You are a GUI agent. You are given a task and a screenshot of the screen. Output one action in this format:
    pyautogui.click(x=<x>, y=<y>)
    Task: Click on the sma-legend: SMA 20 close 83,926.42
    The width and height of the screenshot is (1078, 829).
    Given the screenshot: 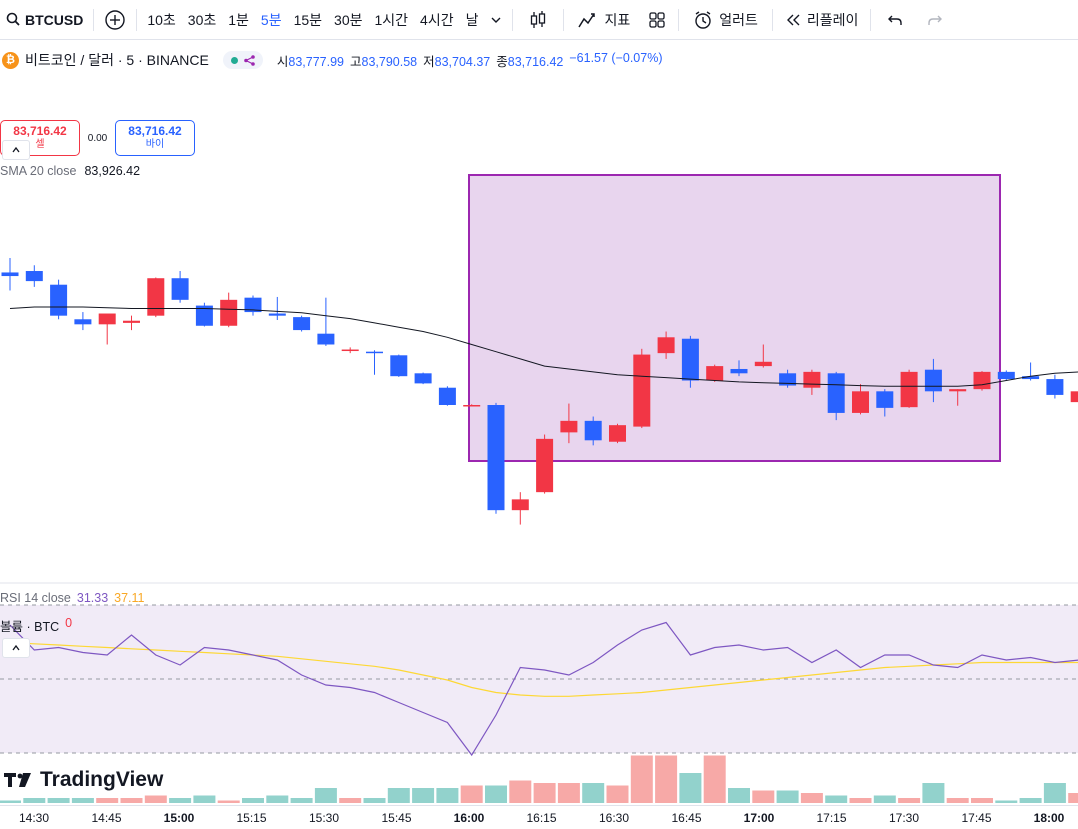 What is the action you would take?
    pyautogui.click(x=70, y=171)
    